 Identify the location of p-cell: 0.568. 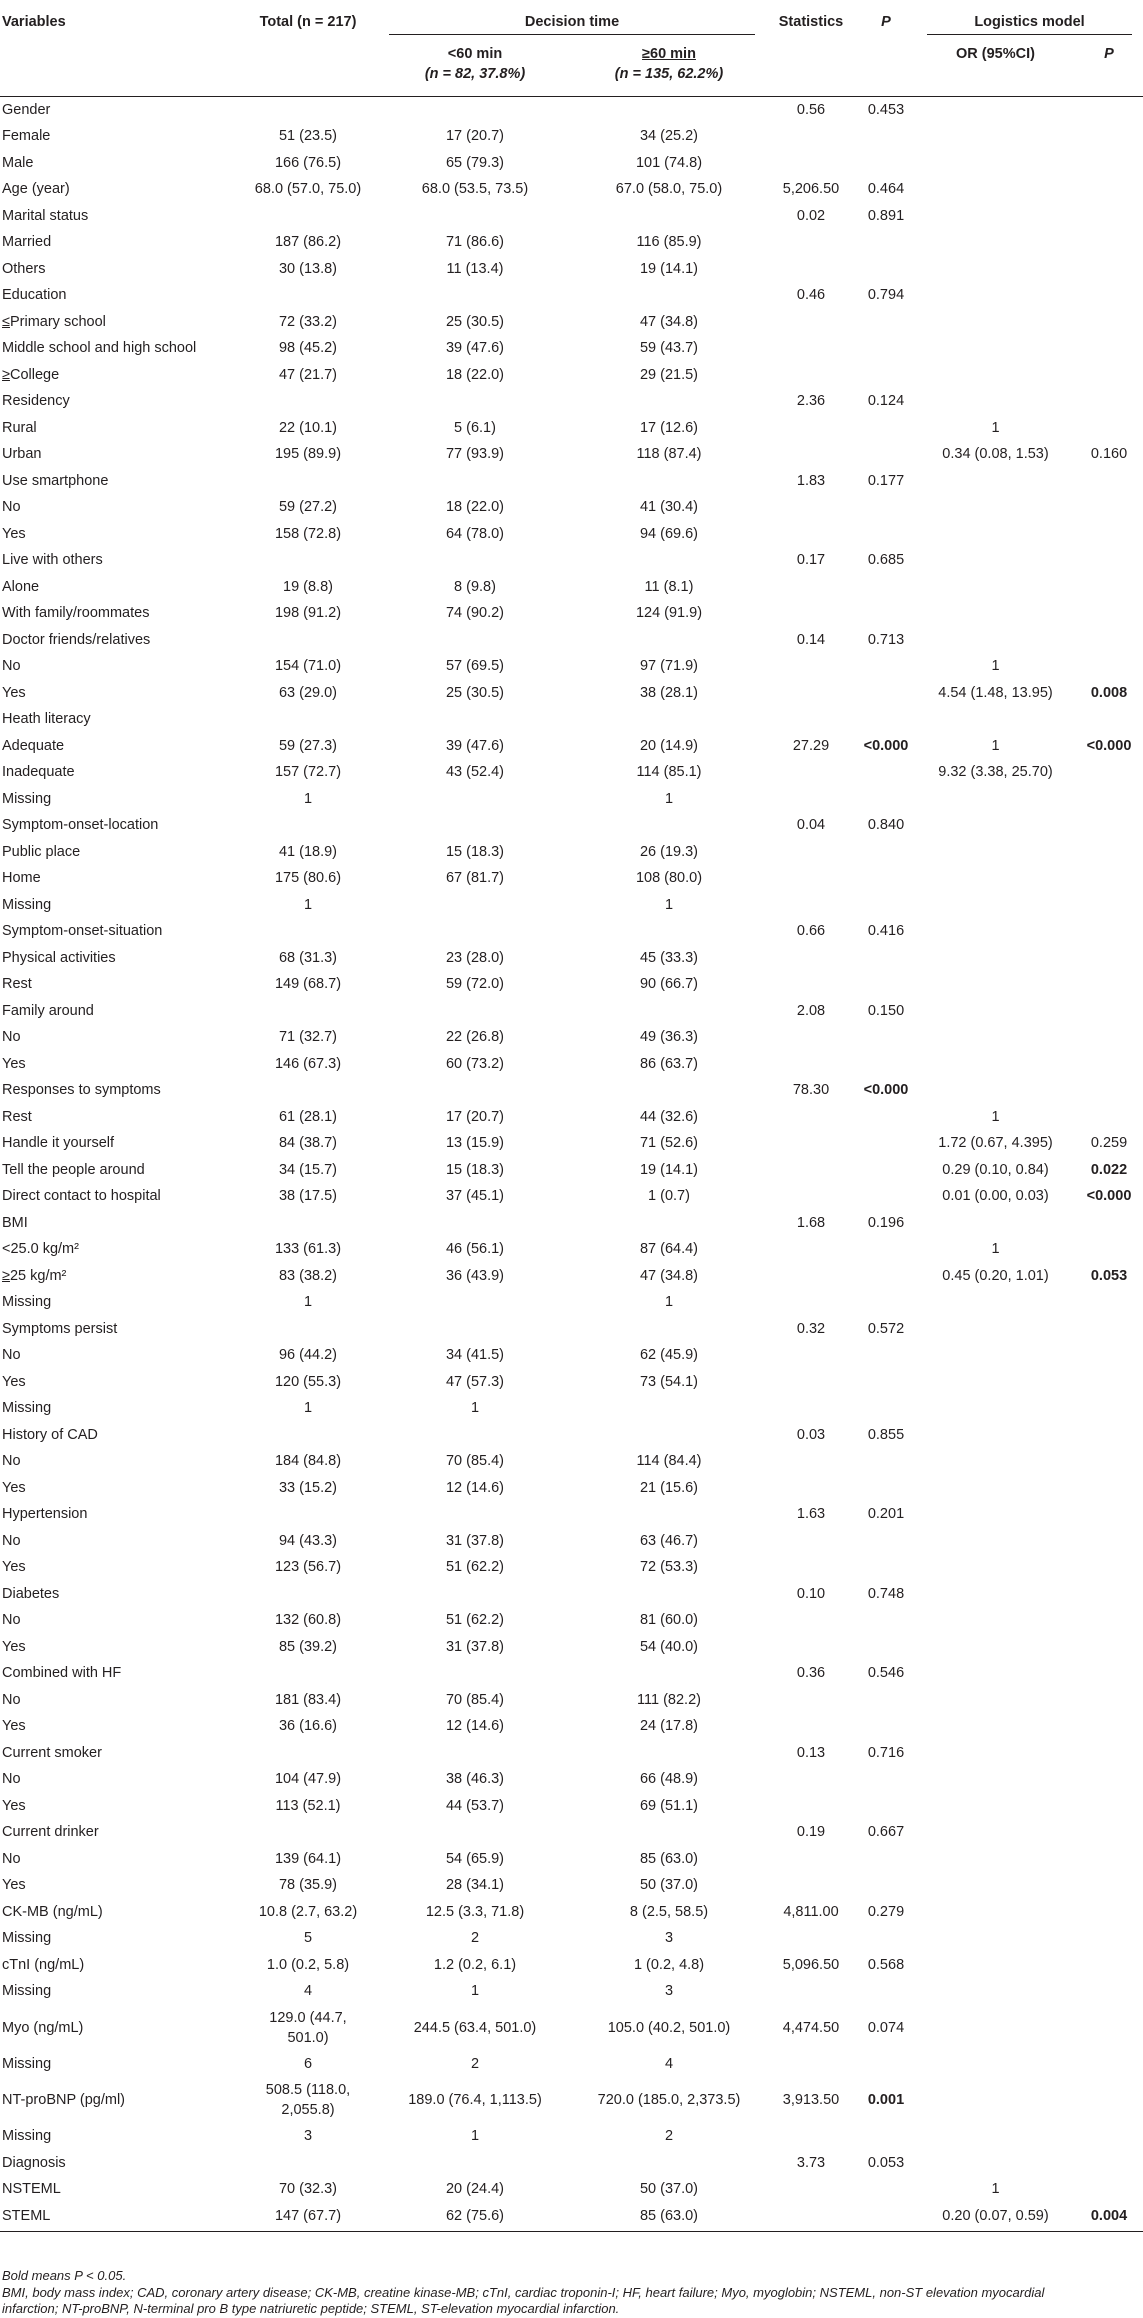
(886, 1964).